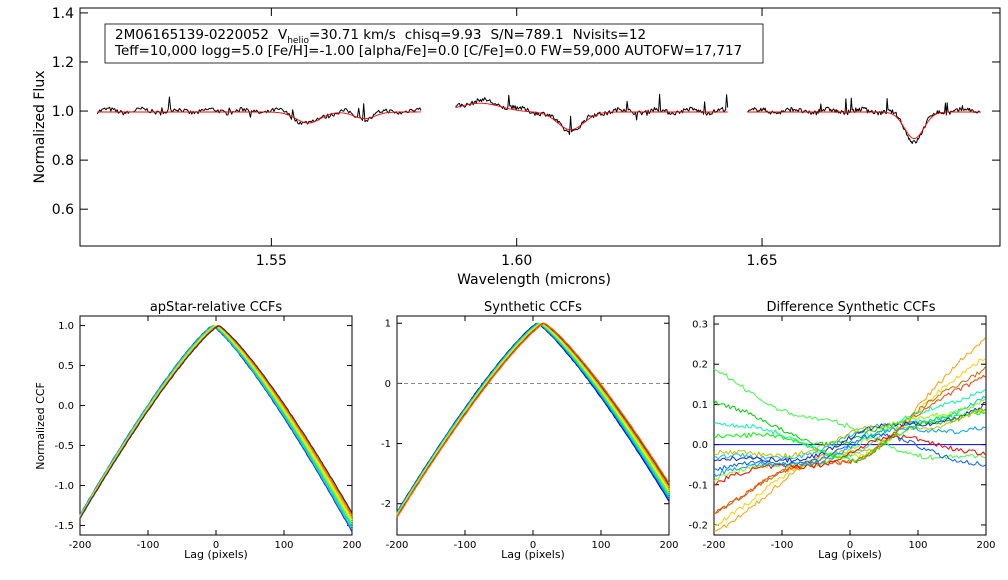 This screenshot has width=1008, height=580. I want to click on apstar-ccf-ticks: -200 -100 0 100 200 -1.5 -1.0 -0.5 0.0 0.5 1.0, so click(208, 433).